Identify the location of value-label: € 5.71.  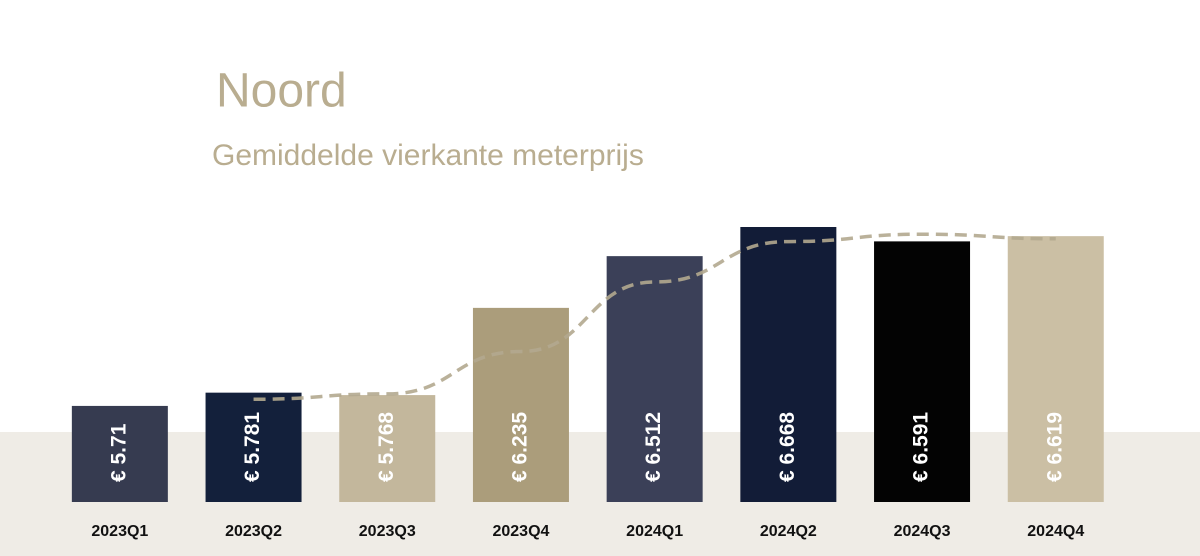
(118, 452).